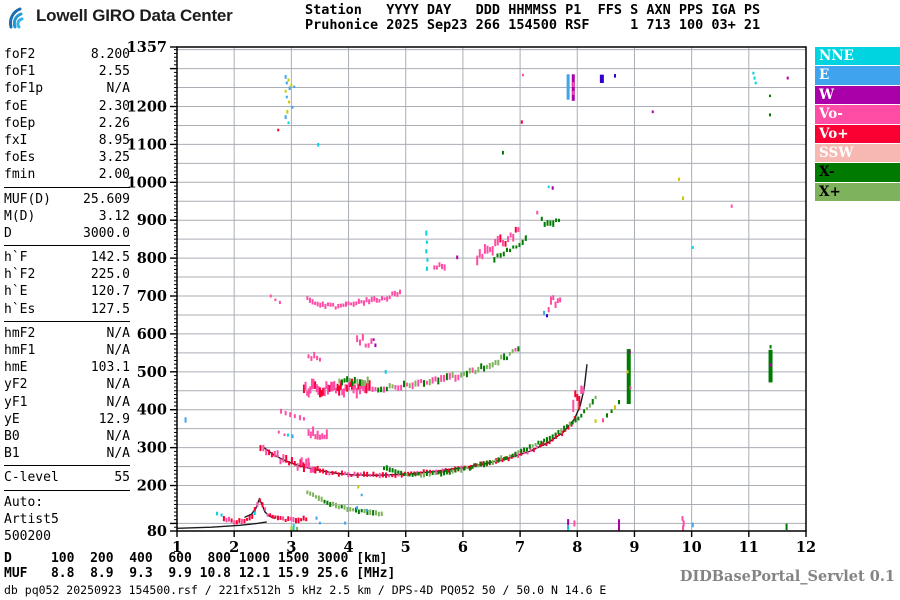 The width and height of the screenshot is (900, 600). Describe the element at coordinates (16, 385) in the screenshot. I see `param-label: yF2` at that location.